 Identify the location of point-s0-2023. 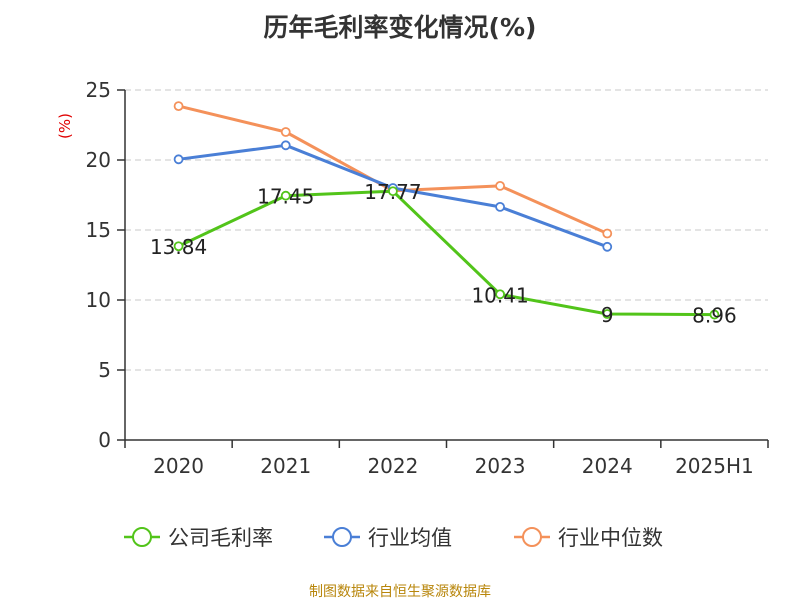
(500, 294).